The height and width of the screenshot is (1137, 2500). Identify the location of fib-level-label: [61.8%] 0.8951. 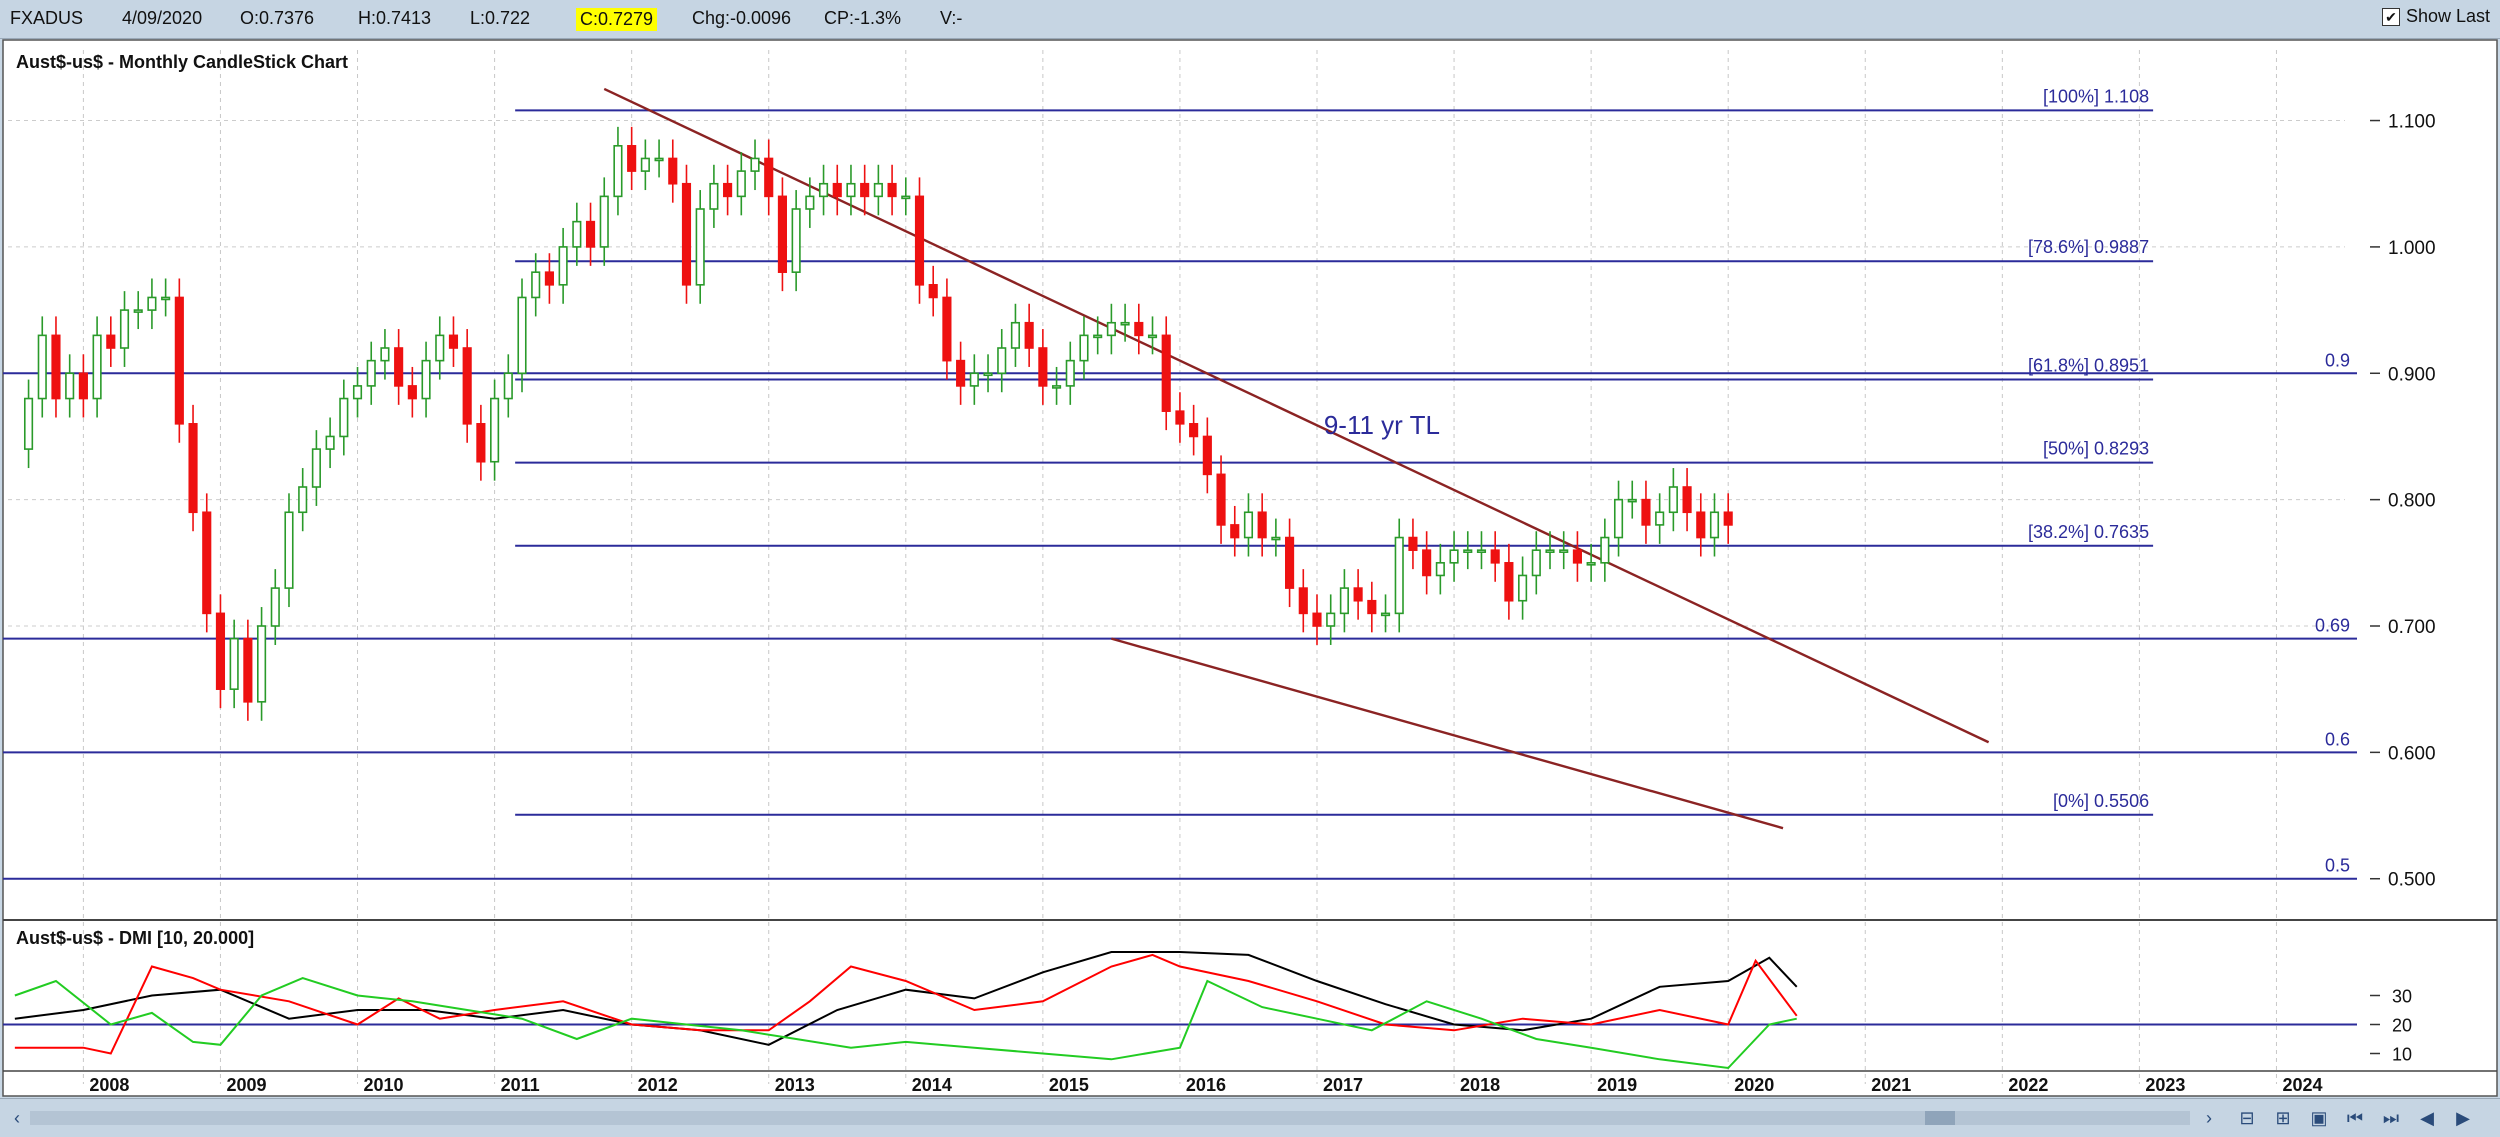
(2088, 365).